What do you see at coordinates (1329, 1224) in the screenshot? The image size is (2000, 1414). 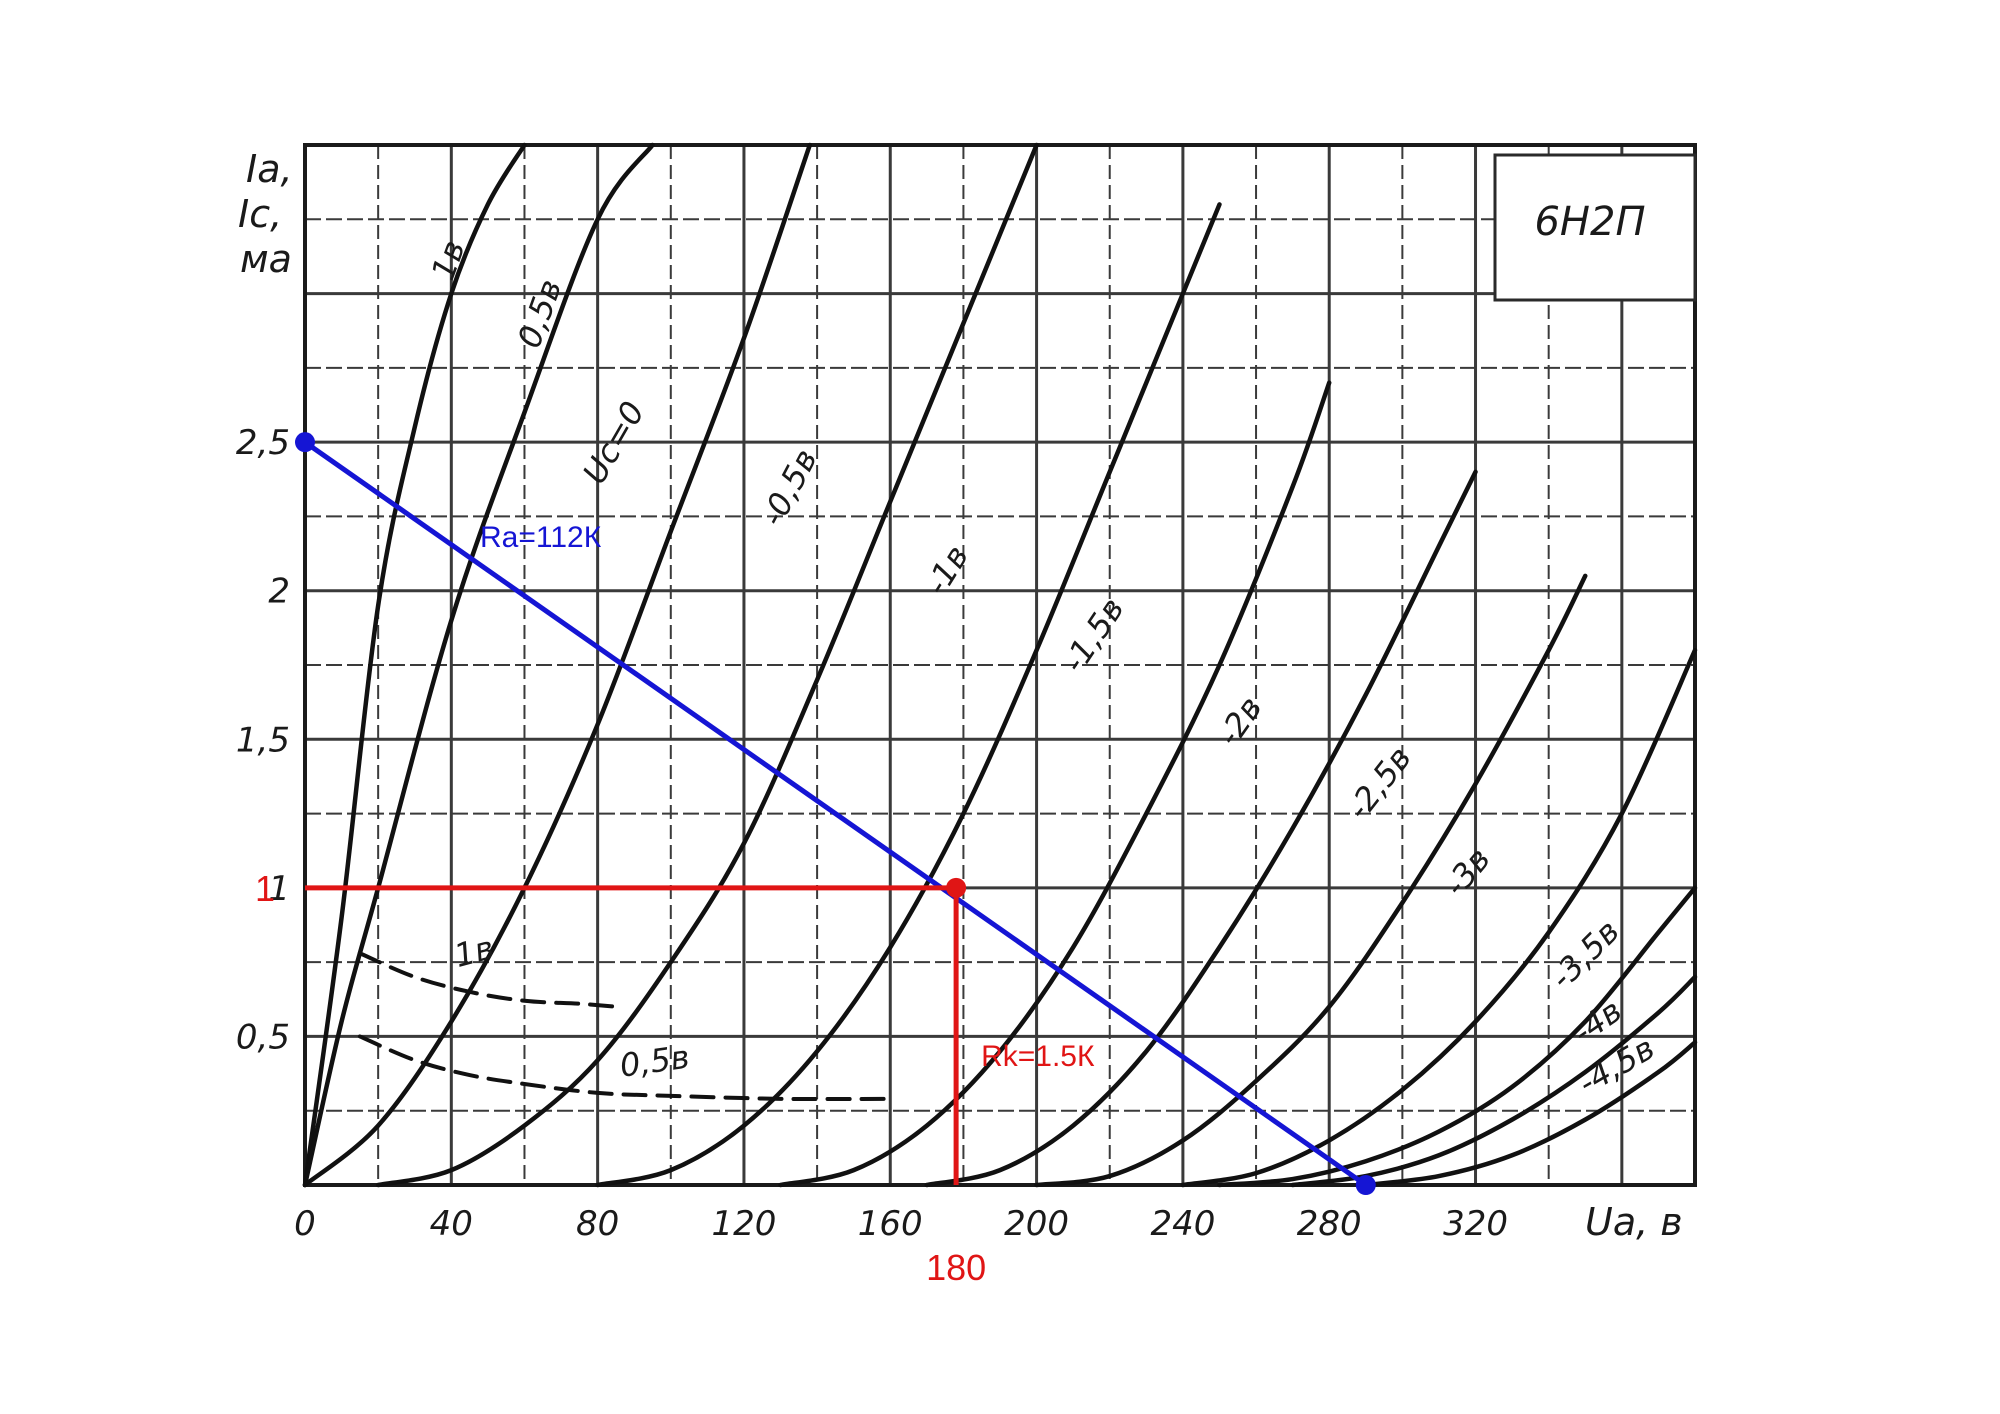 I see `x-tick-label: 280` at bounding box center [1329, 1224].